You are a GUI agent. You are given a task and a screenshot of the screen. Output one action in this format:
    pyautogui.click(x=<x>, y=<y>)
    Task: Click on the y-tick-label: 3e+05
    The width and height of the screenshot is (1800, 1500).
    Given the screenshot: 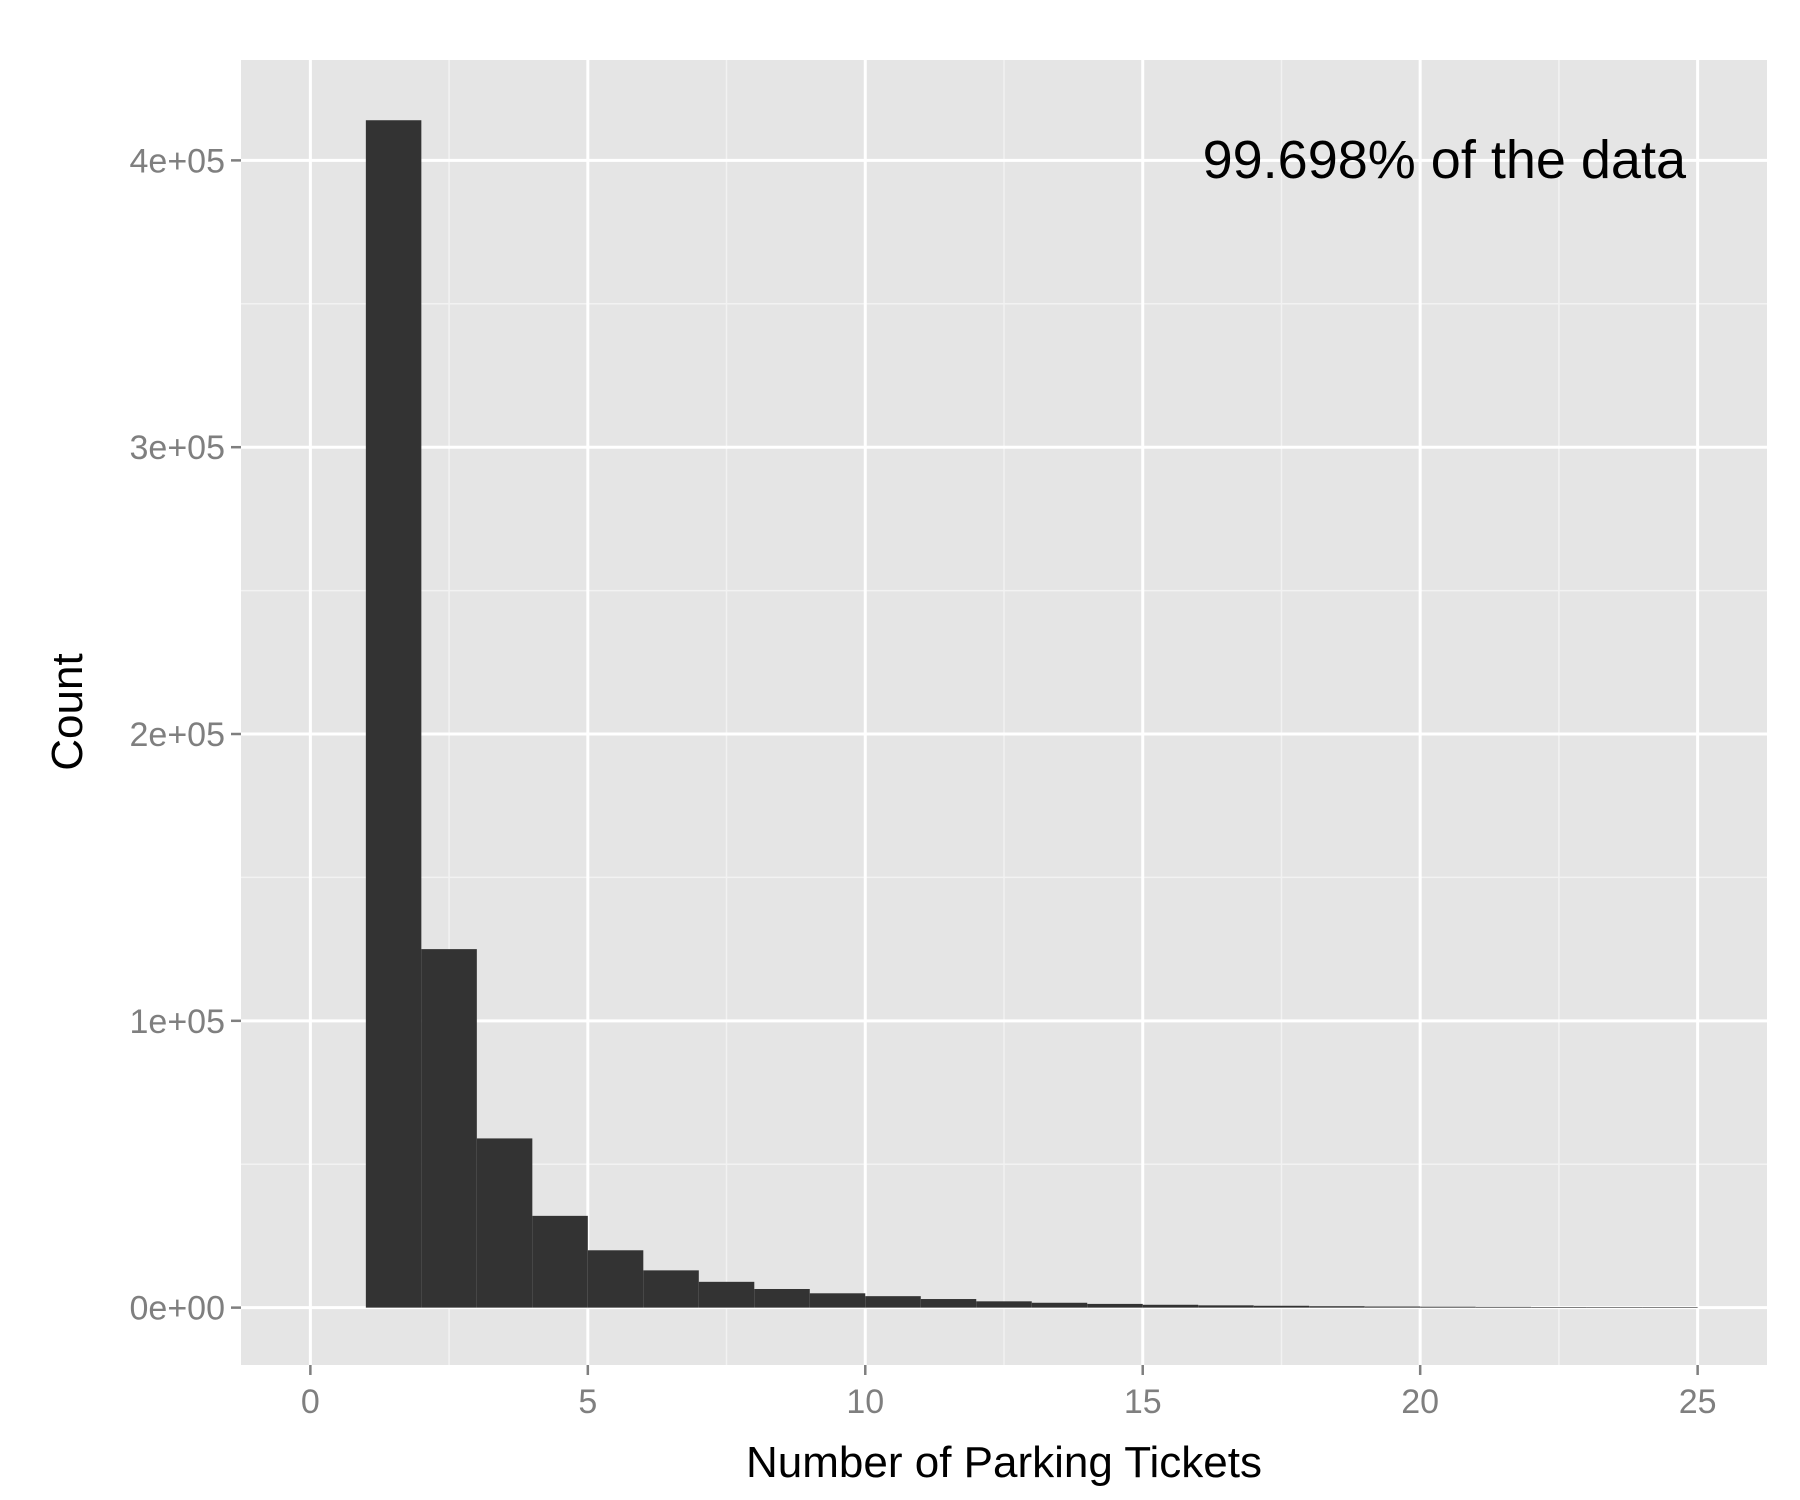 What is the action you would take?
    pyautogui.click(x=178, y=448)
    